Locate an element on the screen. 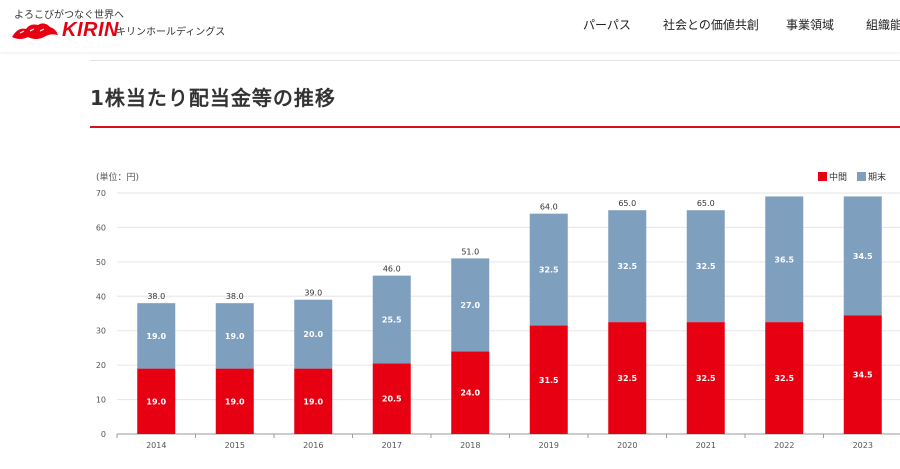 The width and height of the screenshot is (900, 469). segment-value-label: 24.0 is located at coordinates (470, 393).